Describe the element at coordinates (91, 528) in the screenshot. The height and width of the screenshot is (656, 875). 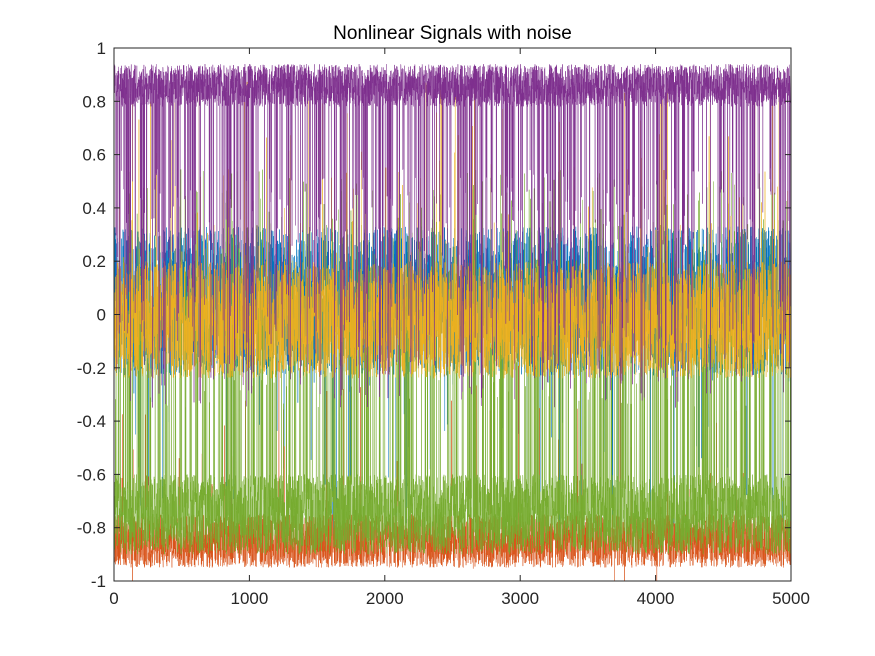
I see `y-tick-label: -0.8` at that location.